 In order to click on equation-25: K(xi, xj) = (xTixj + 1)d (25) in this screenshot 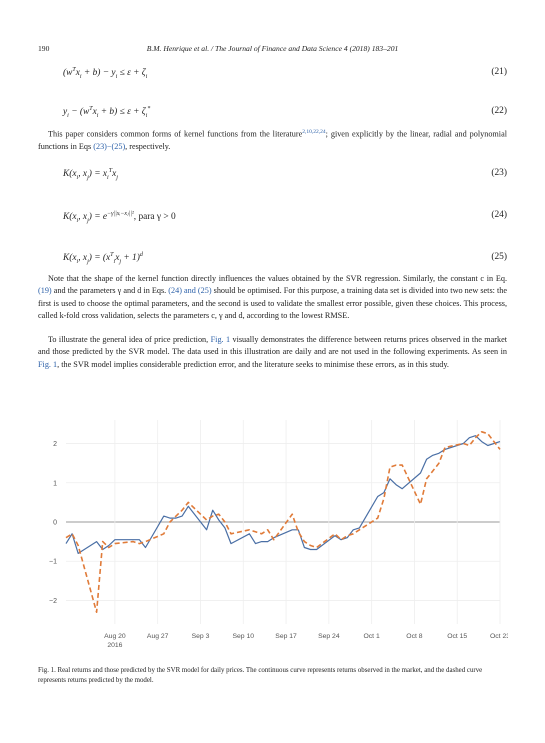, I will do `click(285, 258)`.